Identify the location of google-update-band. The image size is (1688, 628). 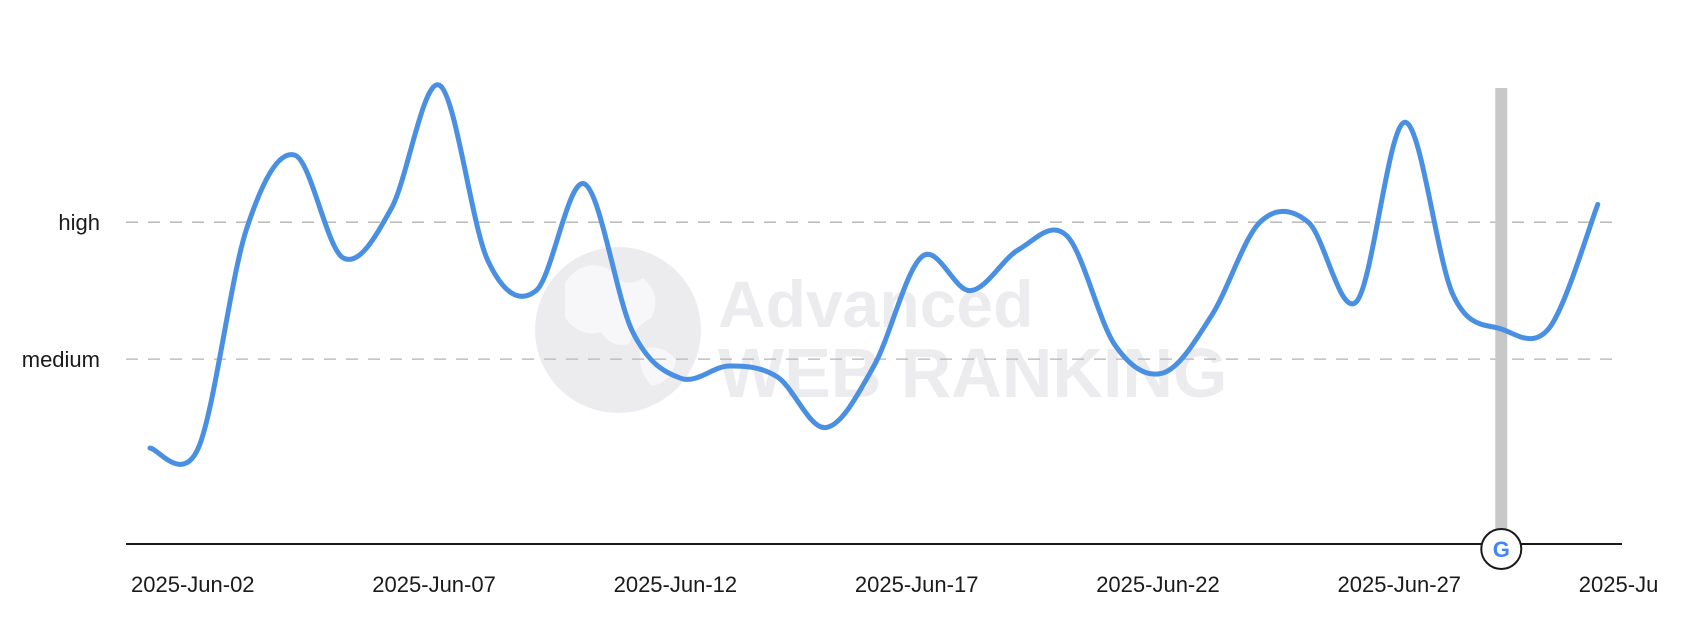
(1501, 316).